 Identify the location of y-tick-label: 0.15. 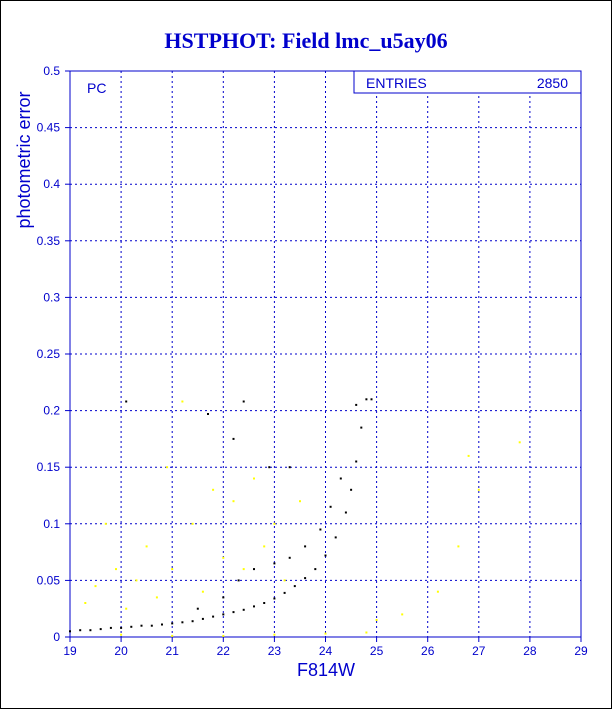
(49, 467).